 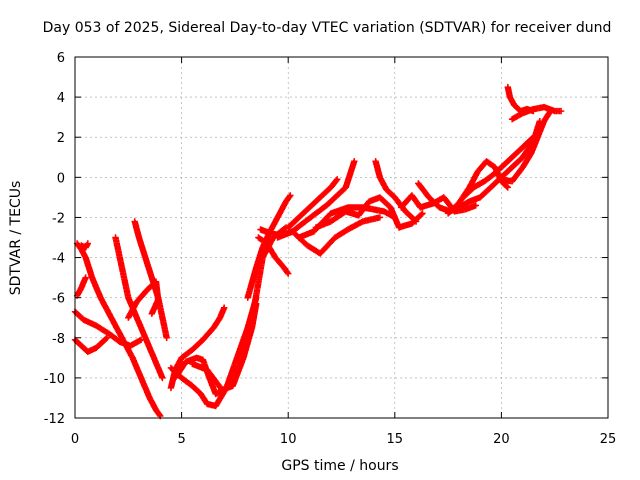 I want to click on x-tick-label: 0, so click(x=75, y=439).